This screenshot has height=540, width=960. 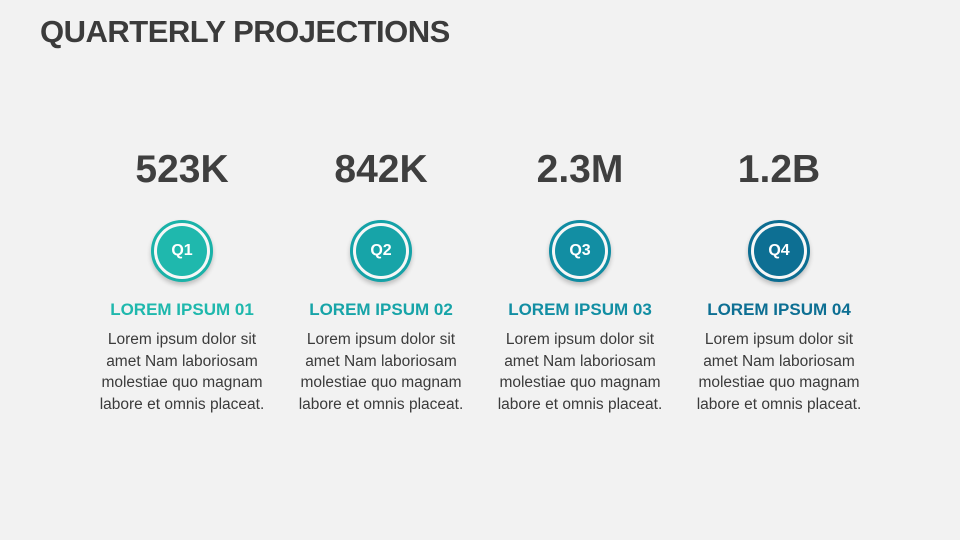 What do you see at coordinates (580, 309) in the screenshot?
I see `quarter-heading: LOREM IPSUM 03` at bounding box center [580, 309].